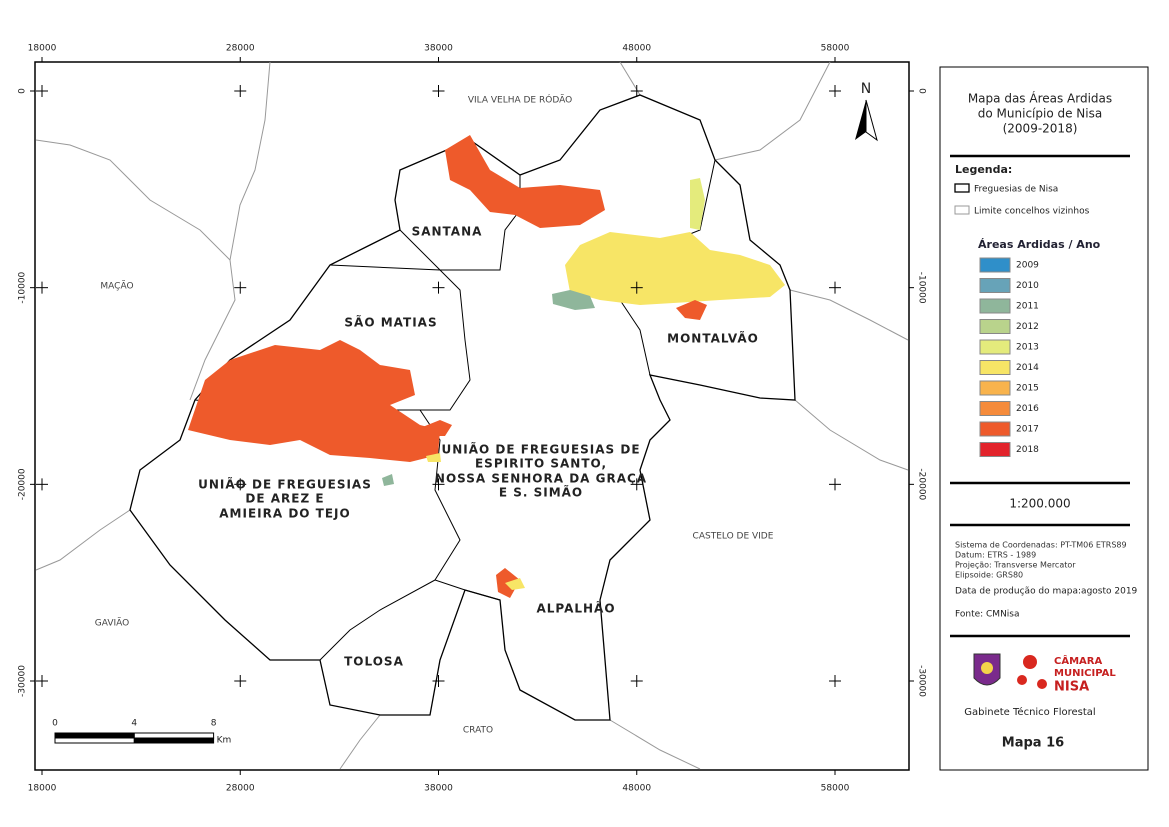  Describe the element at coordinates (733, 537) in the screenshot. I see `neighbor-name: CASTELO DE VIDE` at that location.